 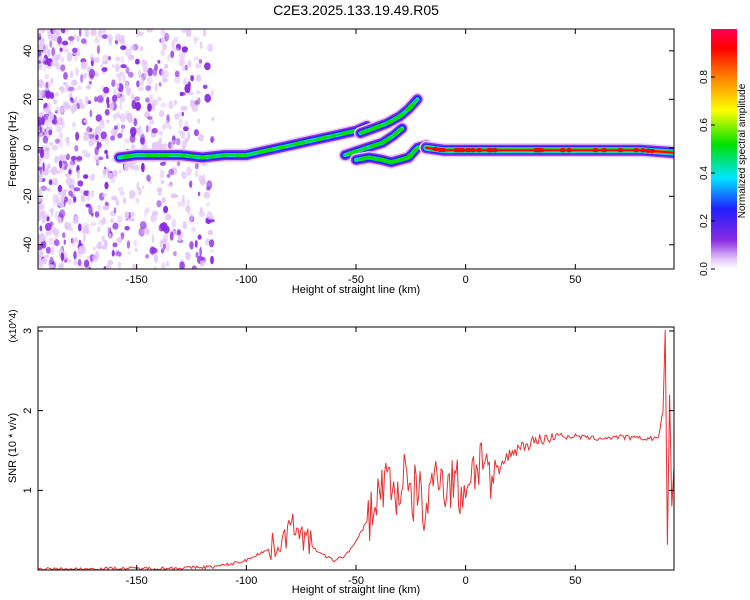 What do you see at coordinates (575, 581) in the screenshot?
I see `snr-x-tick-label: 50` at bounding box center [575, 581].